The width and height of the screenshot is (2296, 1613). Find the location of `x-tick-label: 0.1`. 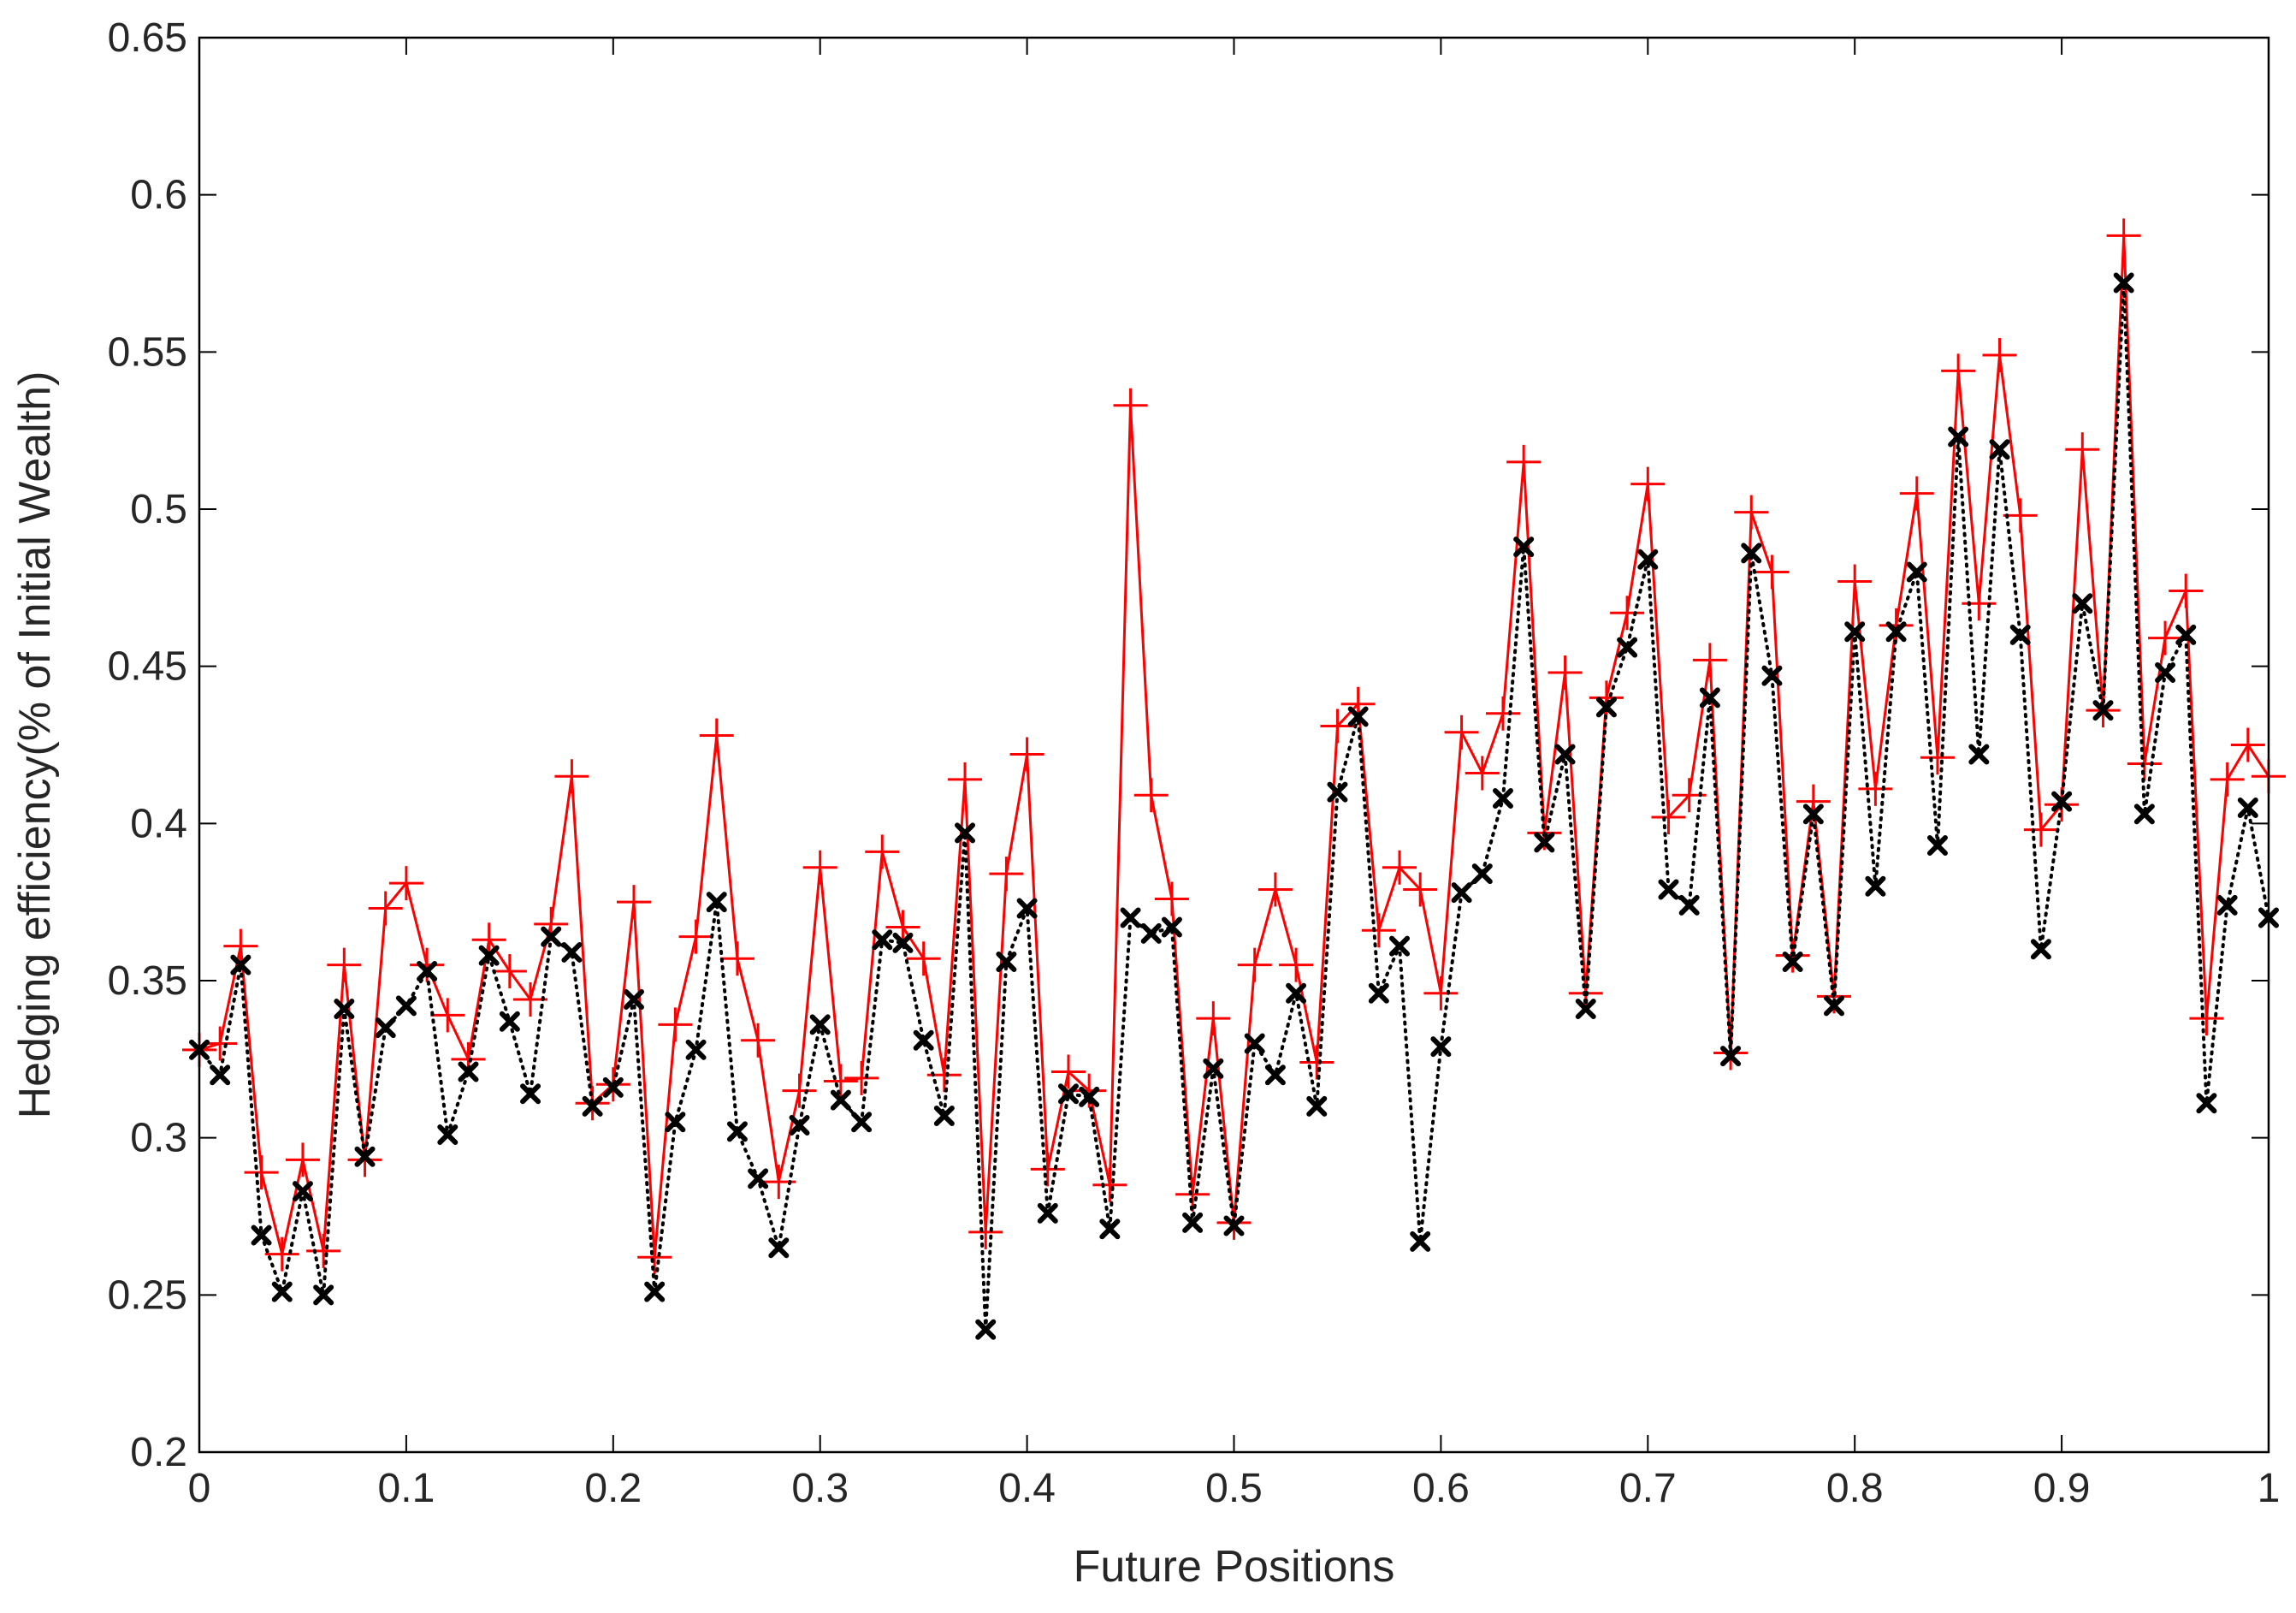

x-tick-label: 0.1 is located at coordinates (406, 1488).